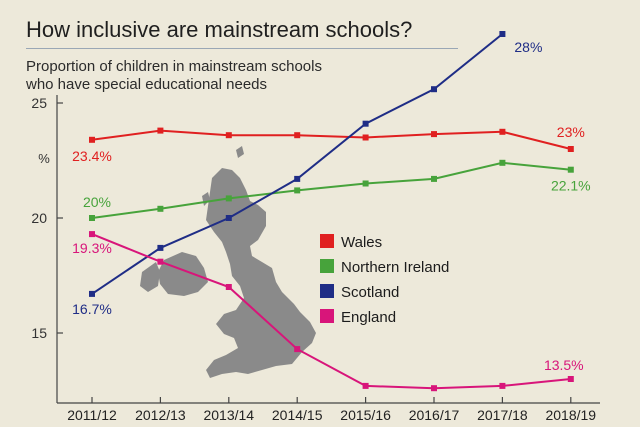  I want to click on northern-ireland-line, so click(331, 190).